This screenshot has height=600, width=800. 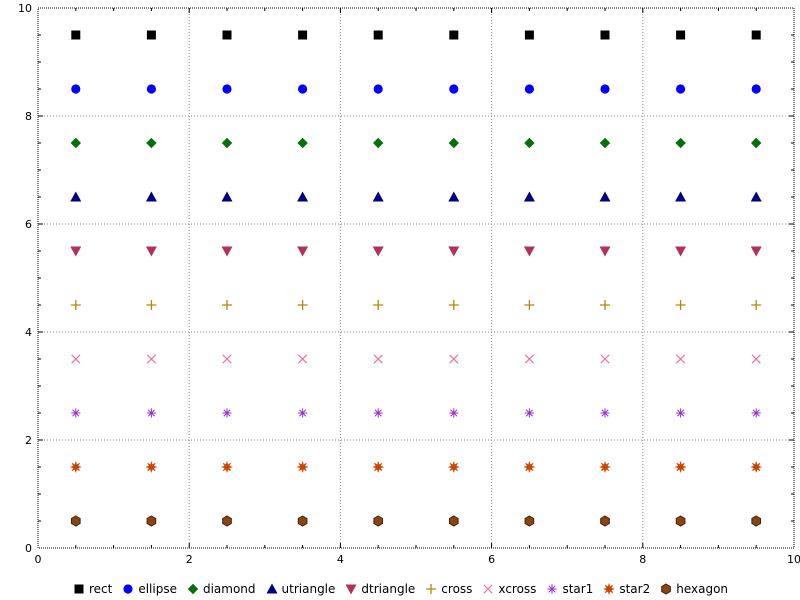 I want to click on series-diamond, so click(x=416, y=143).